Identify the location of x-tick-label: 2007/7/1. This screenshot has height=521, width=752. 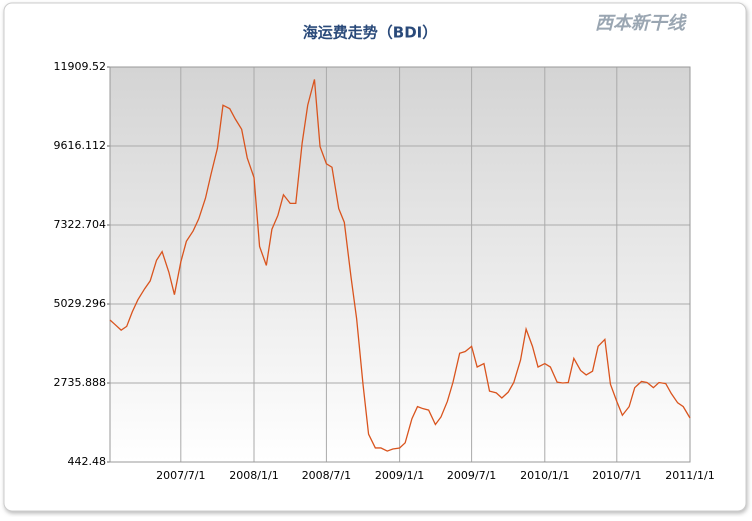
(180, 475).